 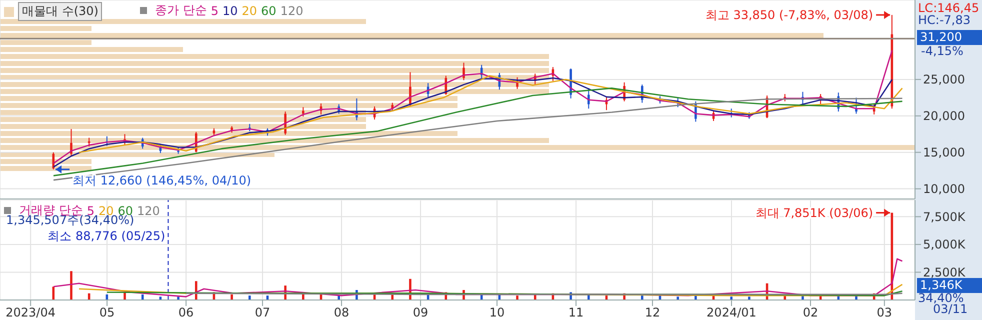 What do you see at coordinates (789, 15) in the screenshot?
I see `annotation: 최고 33,850 (-7,83%, 03/08)` at bounding box center [789, 15].